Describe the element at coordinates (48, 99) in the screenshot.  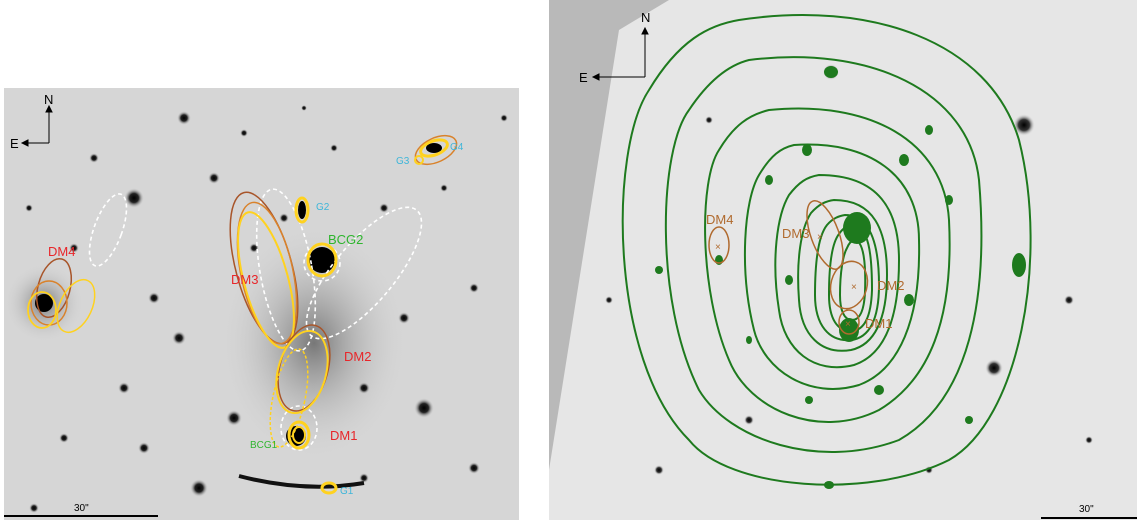
I see `left-compass-north: N` at that location.